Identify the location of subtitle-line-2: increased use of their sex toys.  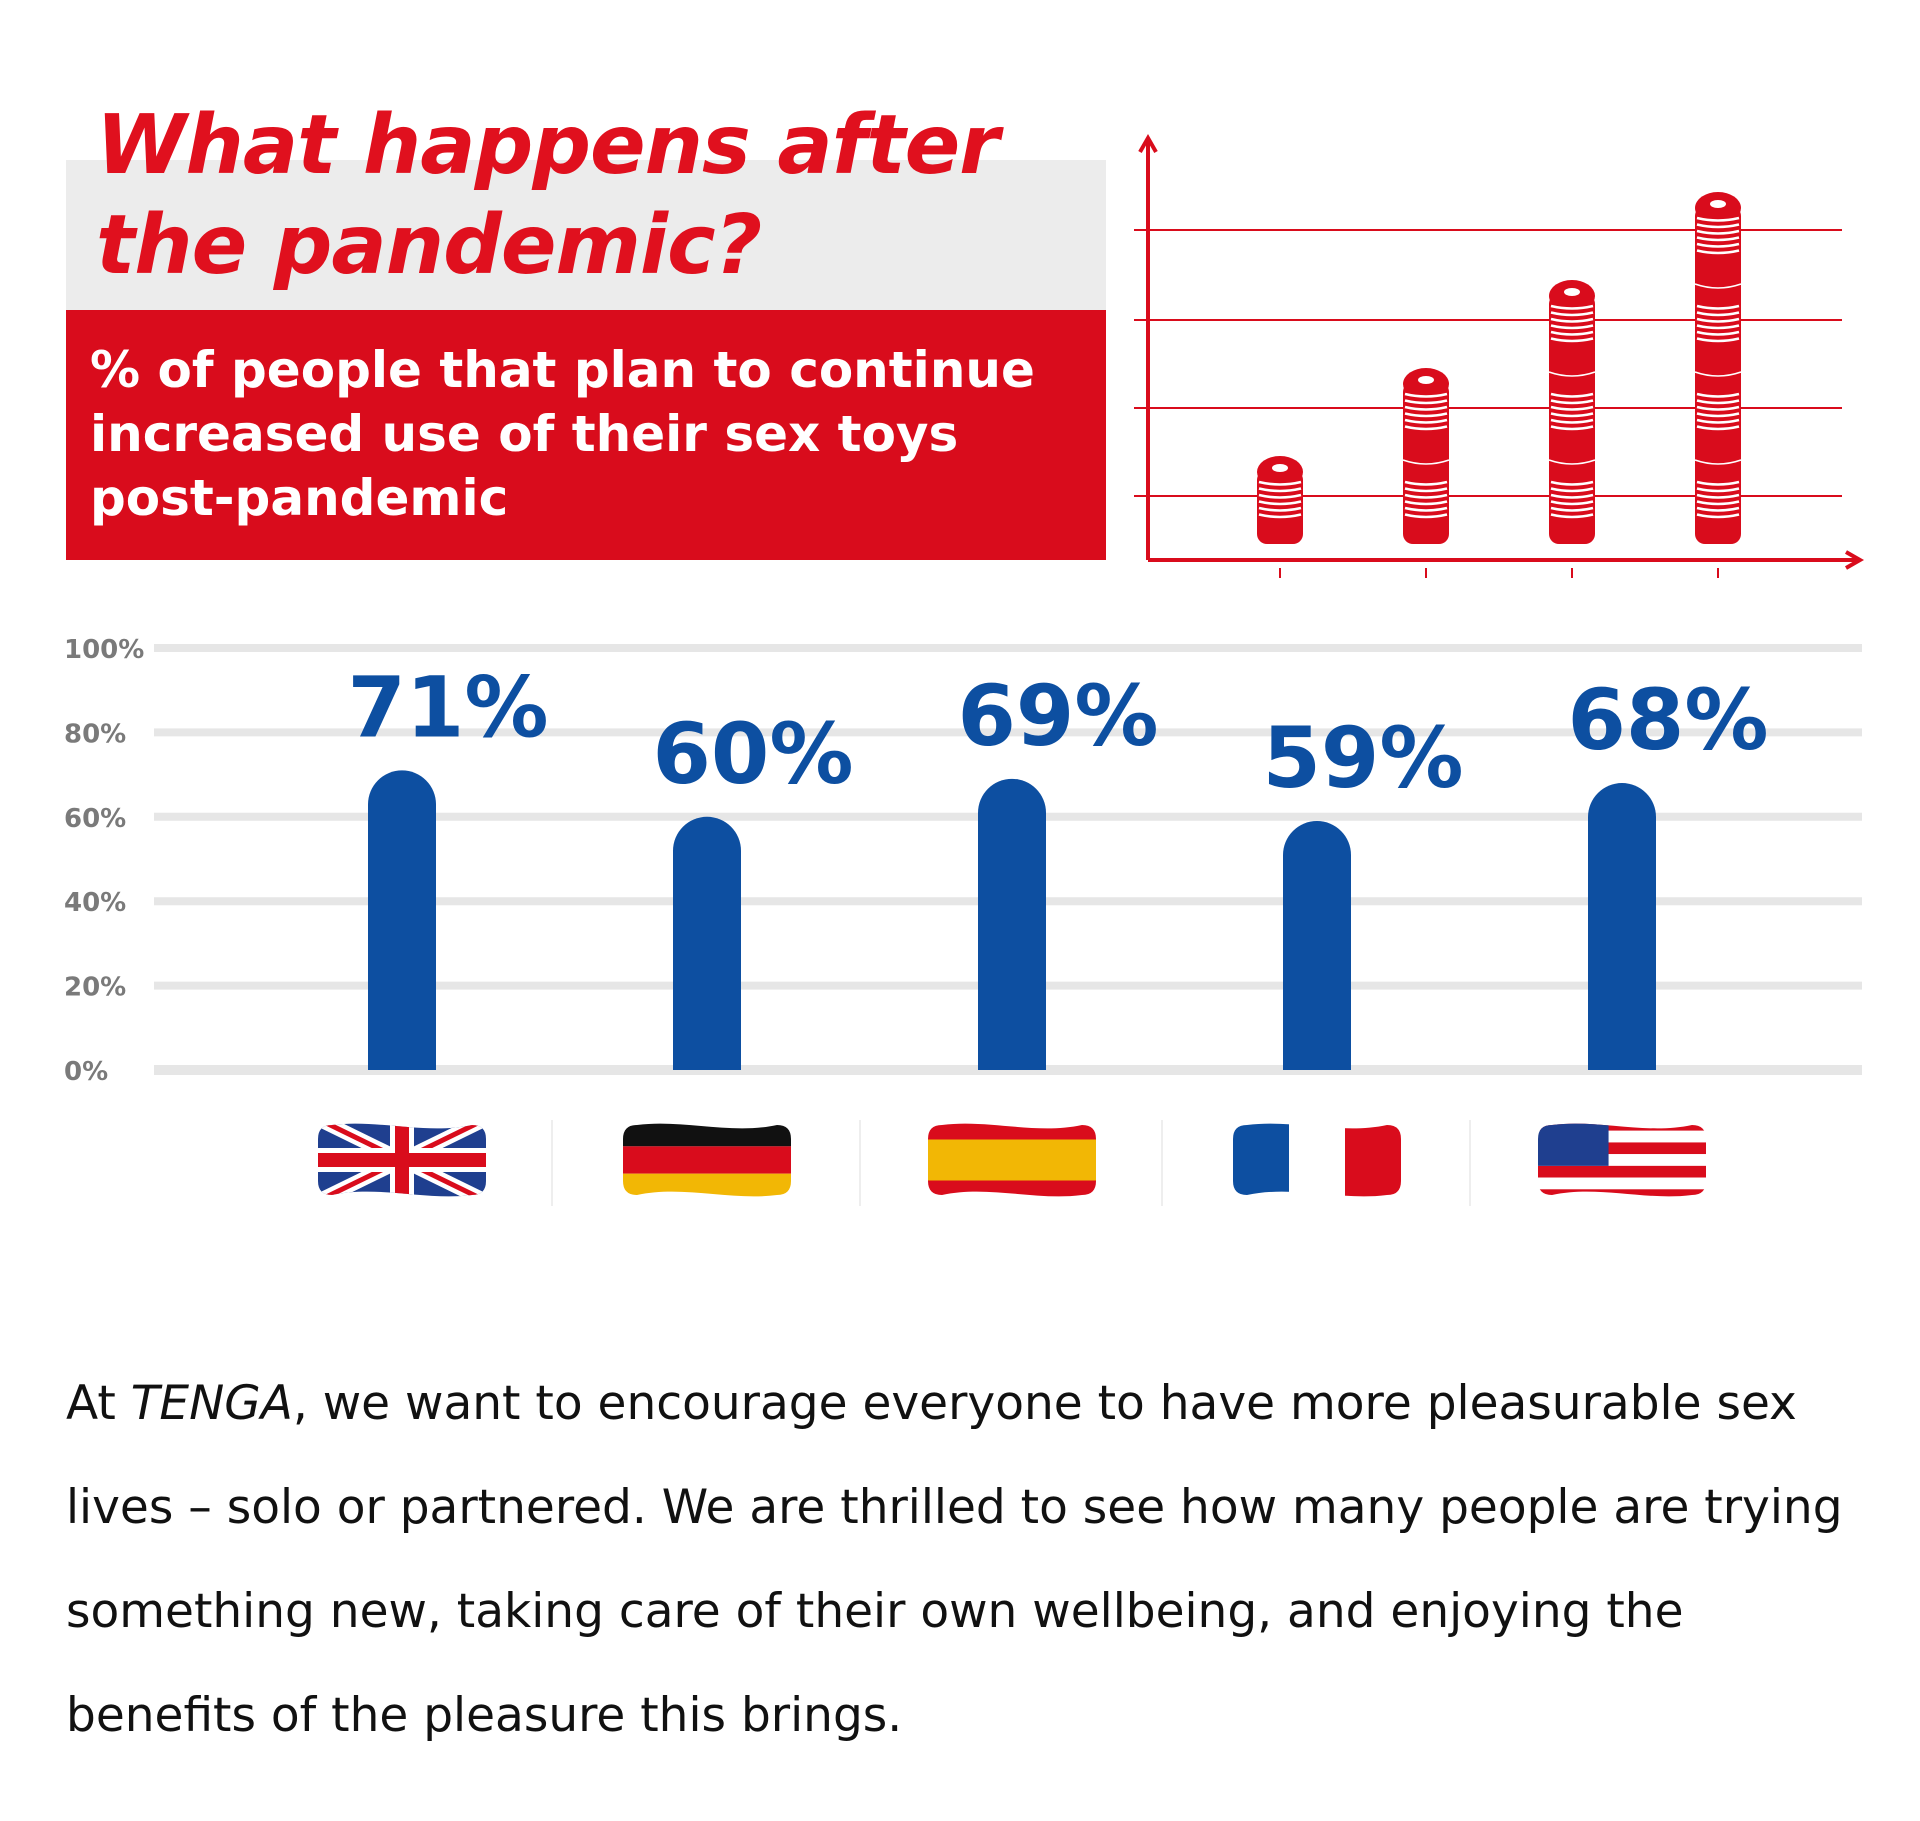
(524, 434).